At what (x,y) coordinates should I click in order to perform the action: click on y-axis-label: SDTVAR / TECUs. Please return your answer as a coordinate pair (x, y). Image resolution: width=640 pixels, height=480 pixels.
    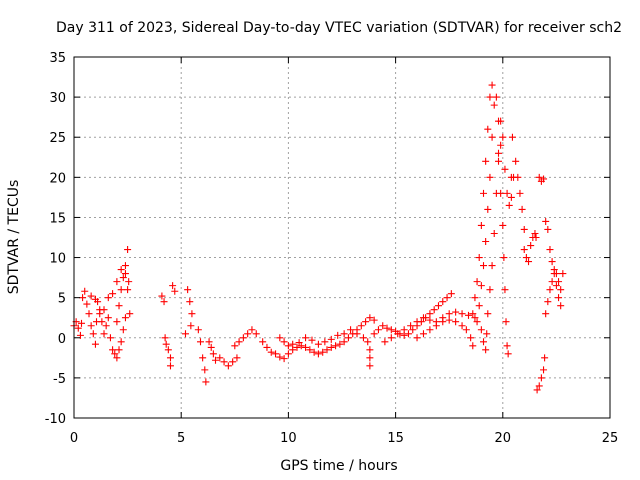
    Looking at the image, I should click on (14, 237).